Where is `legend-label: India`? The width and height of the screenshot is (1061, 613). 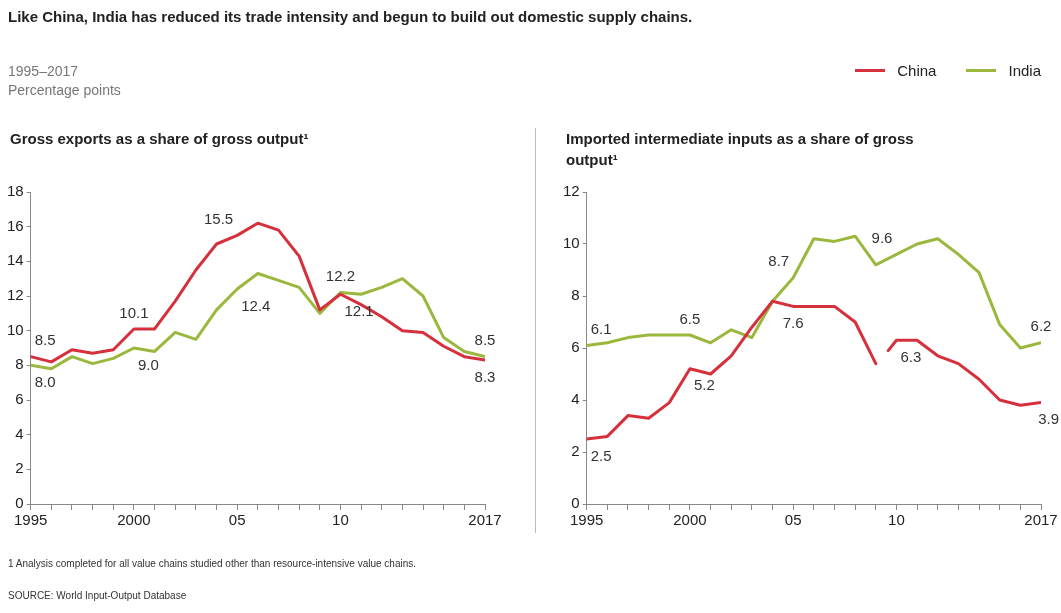 legend-label: India is located at coordinates (1024, 70).